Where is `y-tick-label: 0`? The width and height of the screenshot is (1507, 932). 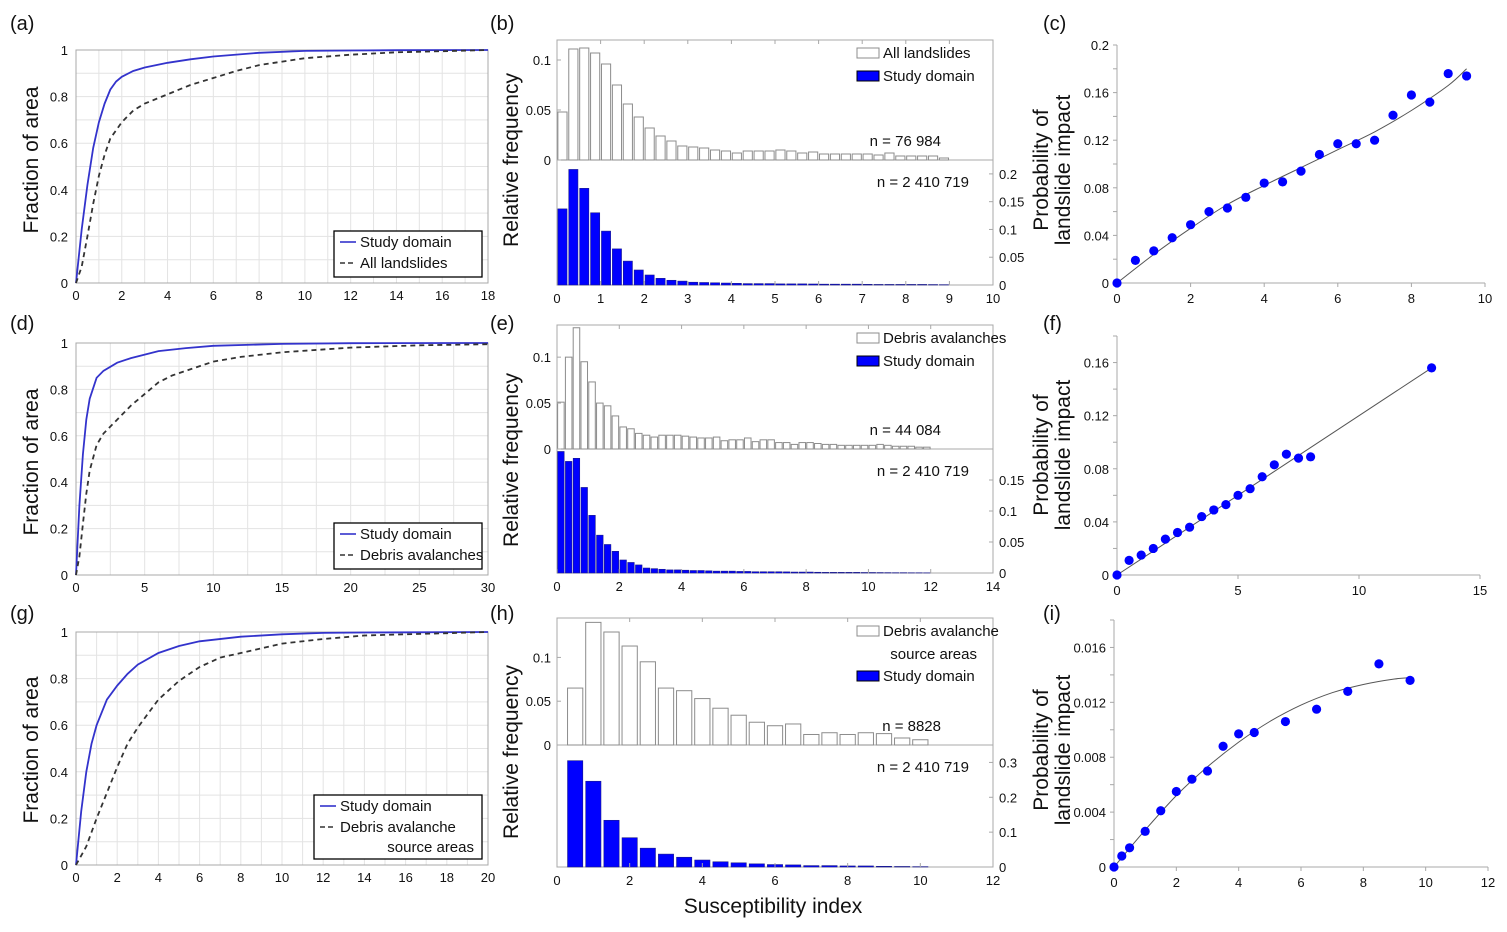
y-tick-label: 0 is located at coordinates (64, 575).